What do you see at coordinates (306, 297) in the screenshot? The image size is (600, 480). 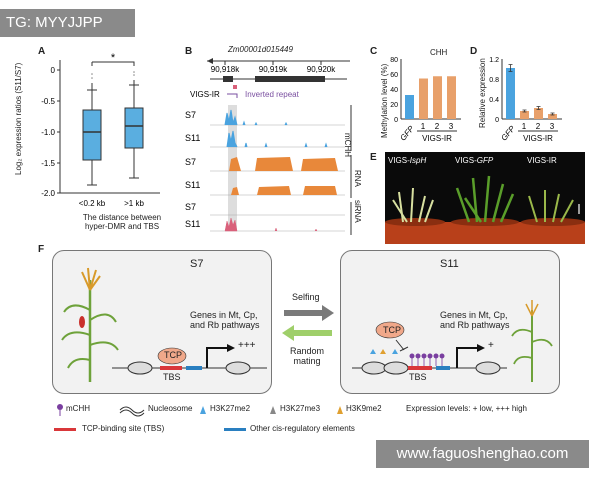 I see `f-arrow-top-label: Selfing` at bounding box center [306, 297].